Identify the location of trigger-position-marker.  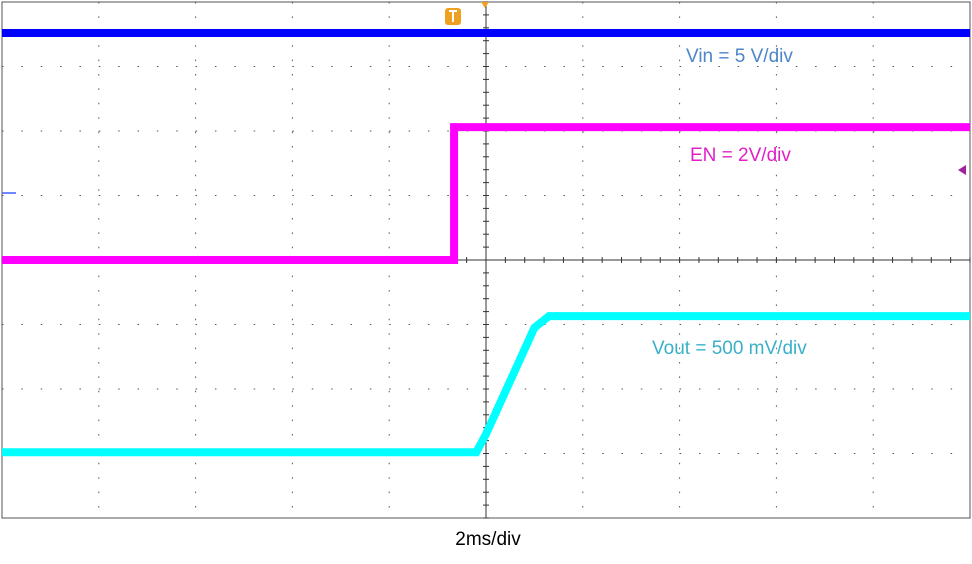
(485, 5).